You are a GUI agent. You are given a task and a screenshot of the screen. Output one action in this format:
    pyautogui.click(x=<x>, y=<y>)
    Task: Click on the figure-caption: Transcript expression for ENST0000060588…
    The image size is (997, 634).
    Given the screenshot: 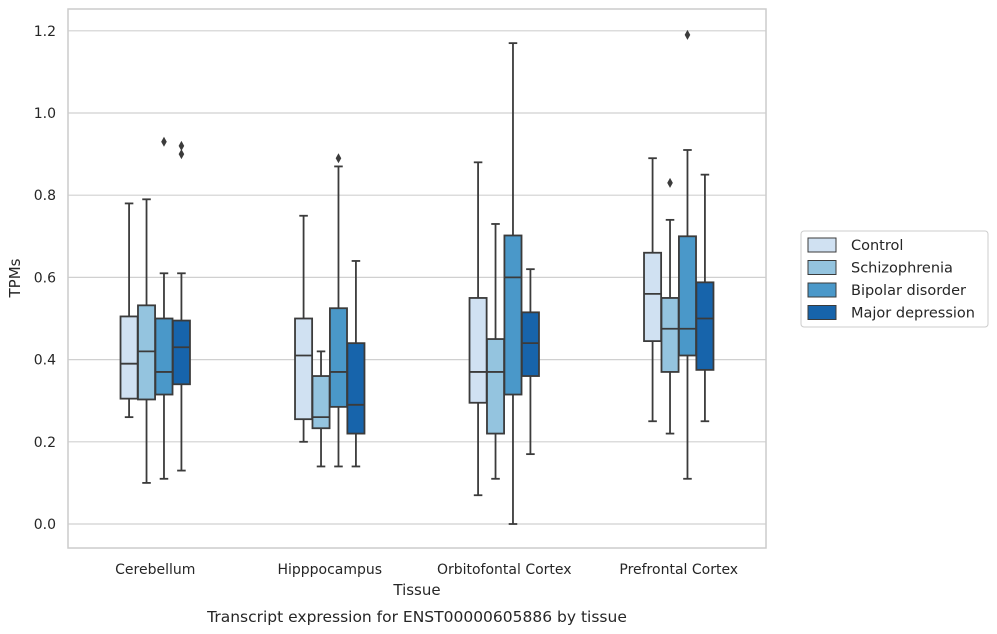 What is the action you would take?
    pyautogui.click(x=416, y=617)
    